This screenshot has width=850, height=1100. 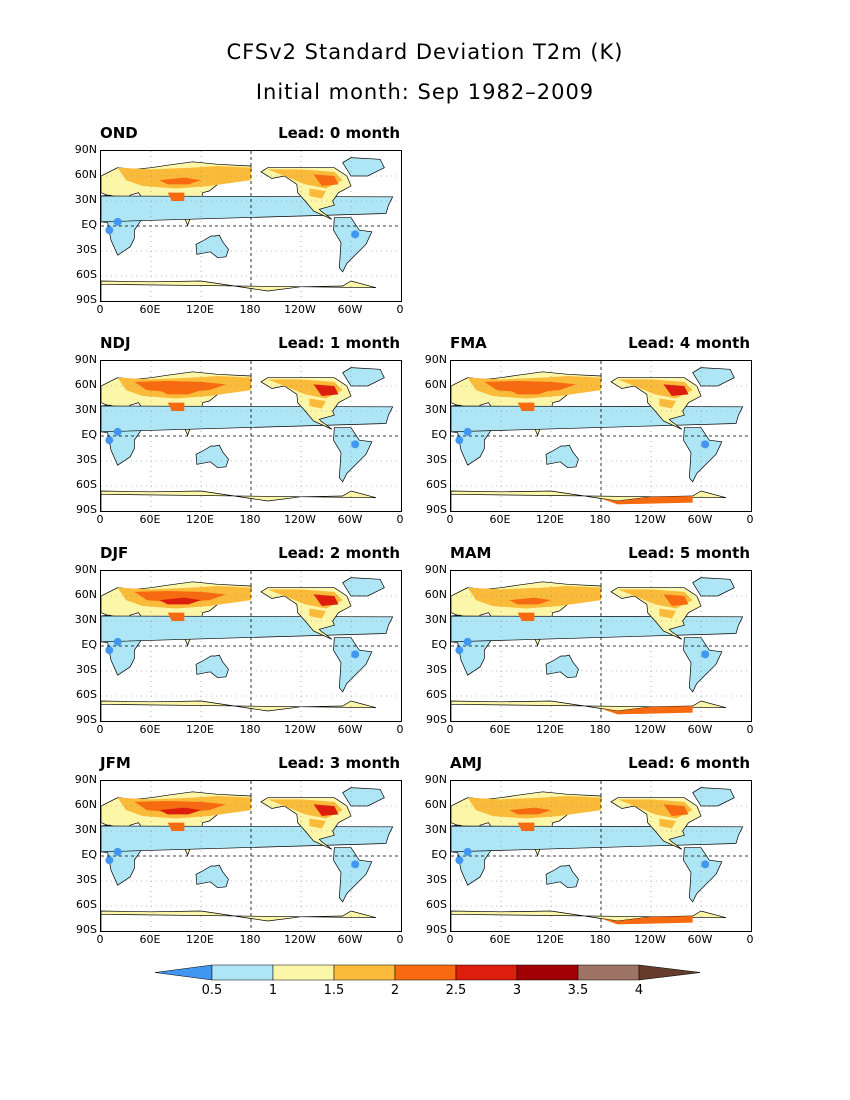 I want to click on panel-lead-label: Lead: 1 month, so click(x=339, y=343).